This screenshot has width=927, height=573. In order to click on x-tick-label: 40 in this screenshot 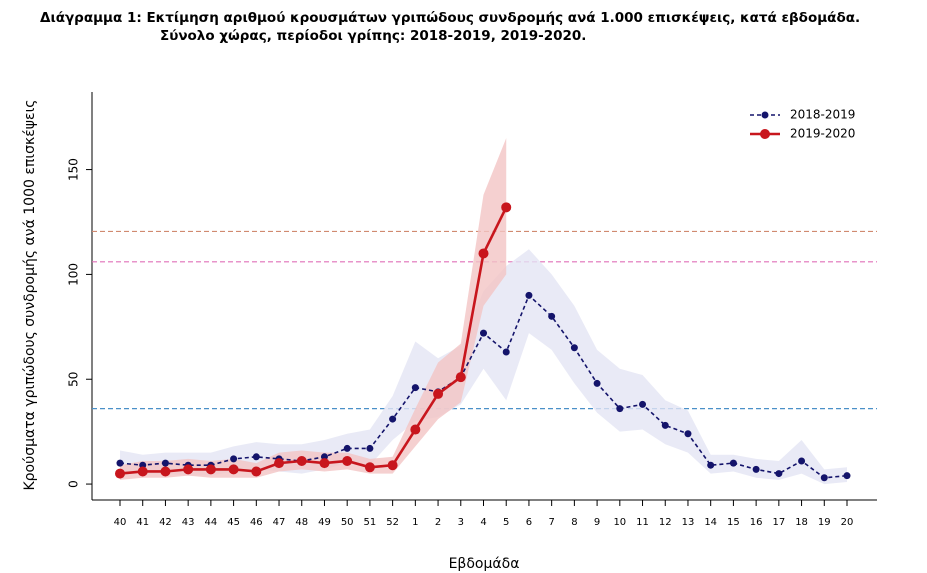, I will do `click(120, 522)`.